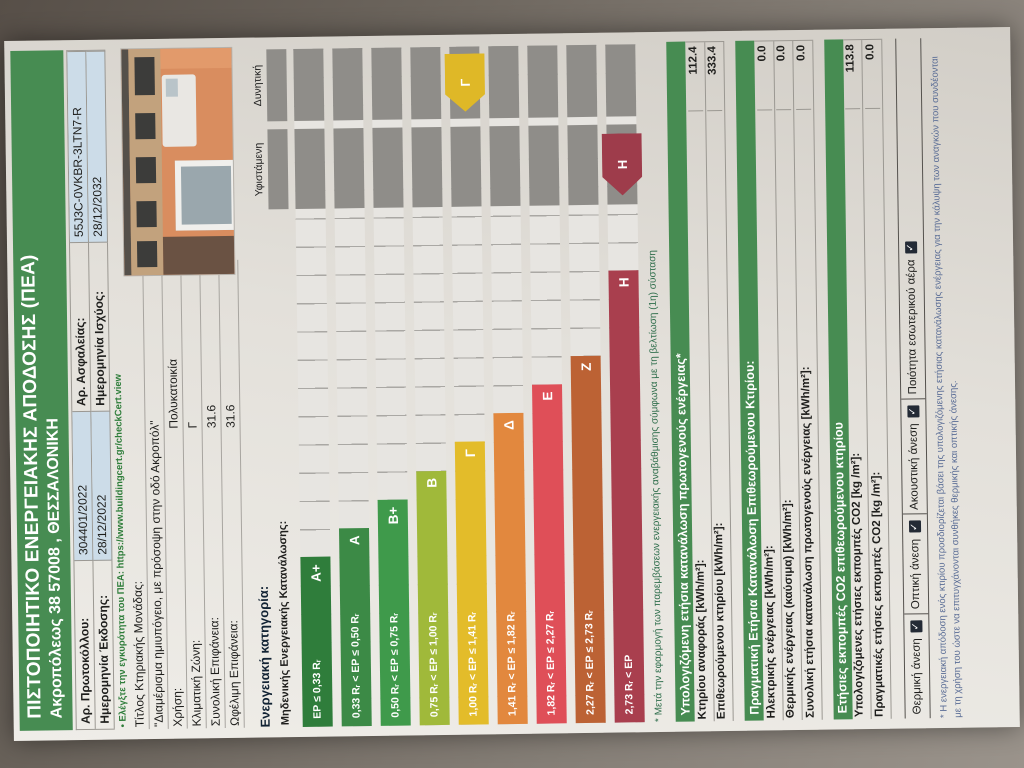 Image resolution: width=1024 pixels, height=768 pixels. I want to click on comfort-item: Θερμική άνεση ✓, so click(916, 666).